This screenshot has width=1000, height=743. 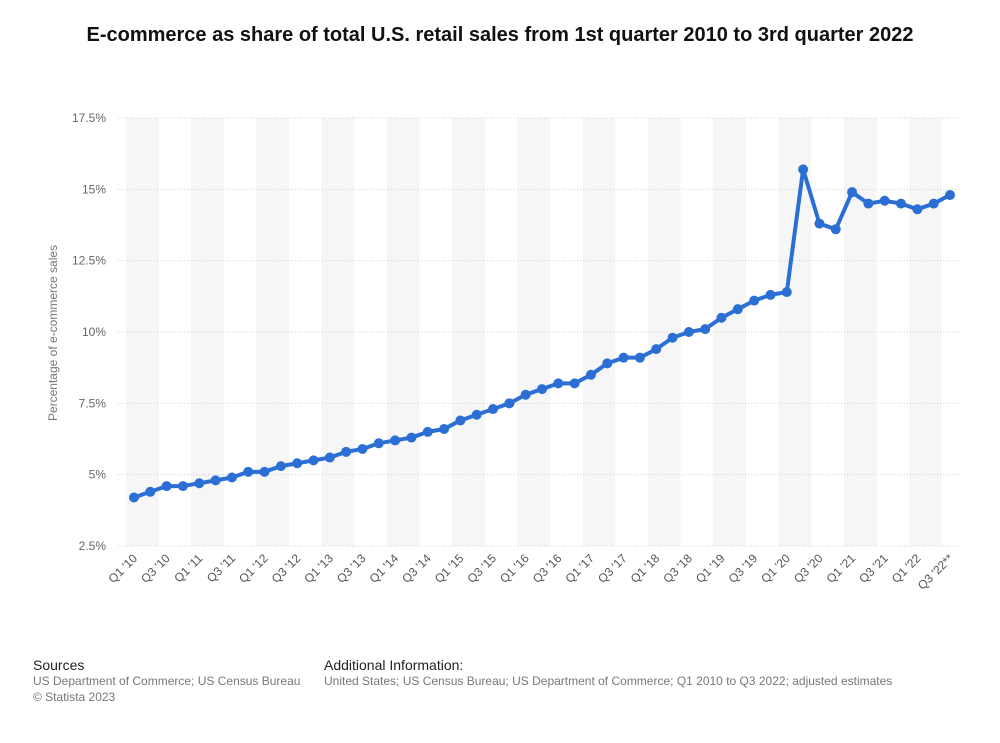 I want to click on y-tick-label: 2.5%, so click(x=93, y=546).